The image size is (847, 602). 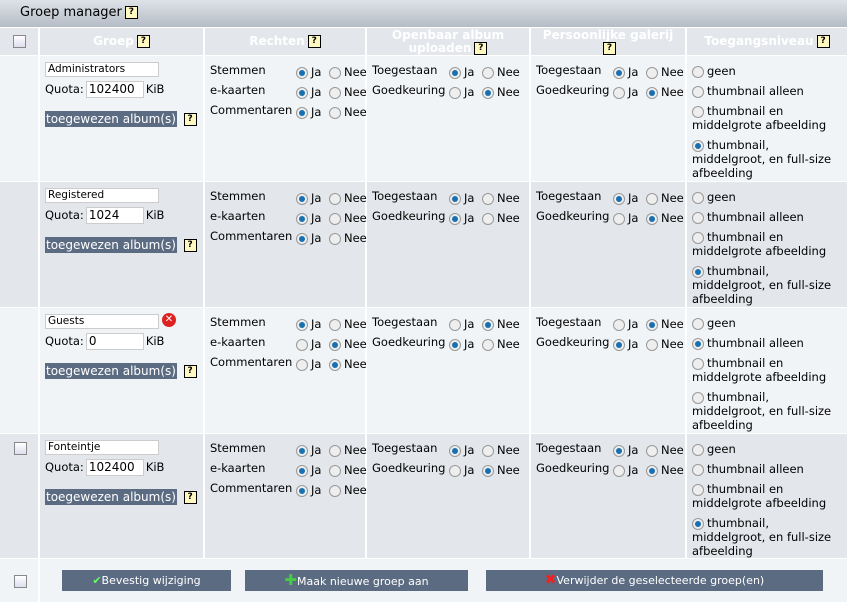 I want to click on new-group-button: ✚Maak nieuwe groep aan, so click(x=356, y=580).